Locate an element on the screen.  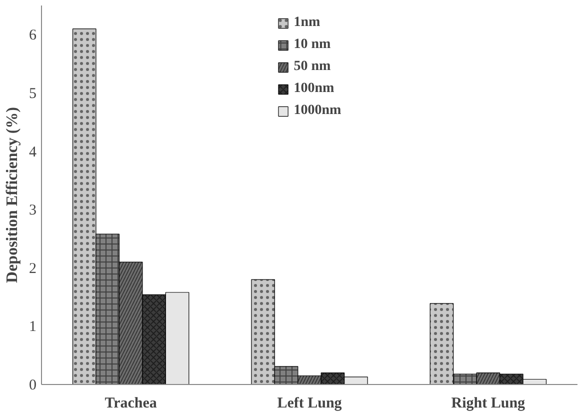
y-tick-label: 4 is located at coordinates (33, 152).